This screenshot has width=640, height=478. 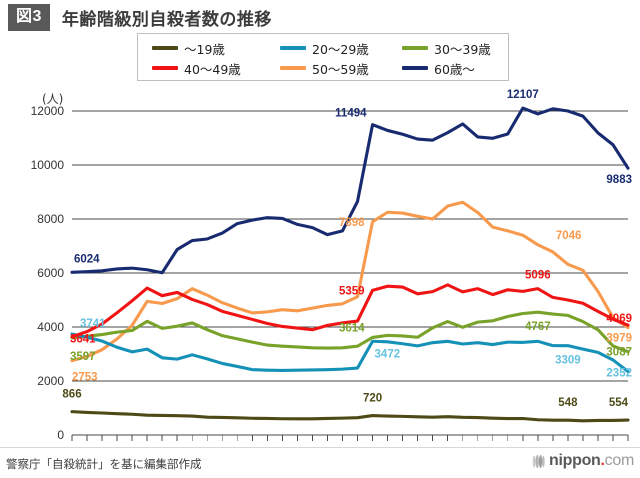 What do you see at coordinates (478, 446) in the screenshot?
I see `x-axis-tick-label: 05` at bounding box center [478, 446].